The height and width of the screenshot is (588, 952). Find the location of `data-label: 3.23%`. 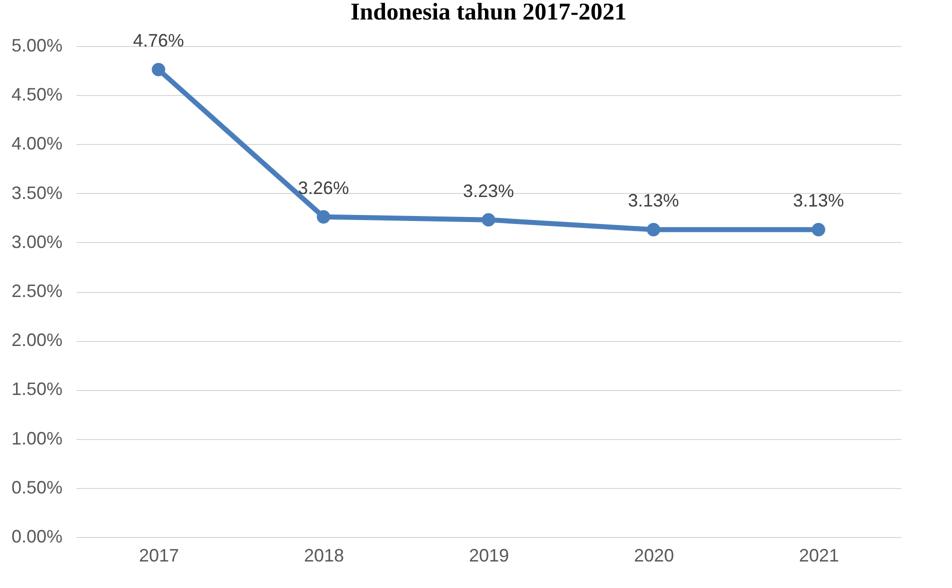

data-label: 3.23% is located at coordinates (488, 190).